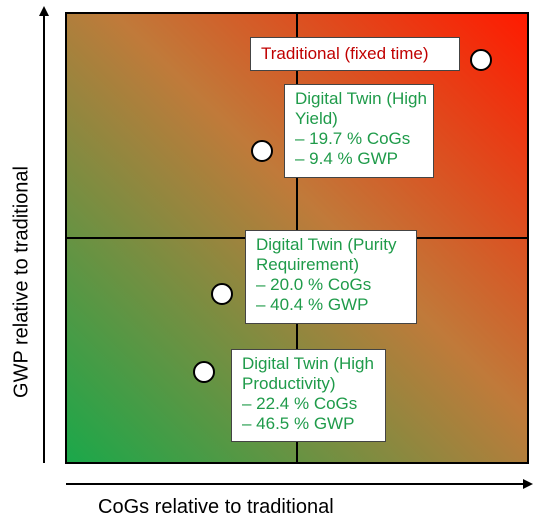 The image size is (550, 531). What do you see at coordinates (353, 139) in the screenshot?
I see `high-yield-cogs: – 19.7 % CoGs` at bounding box center [353, 139].